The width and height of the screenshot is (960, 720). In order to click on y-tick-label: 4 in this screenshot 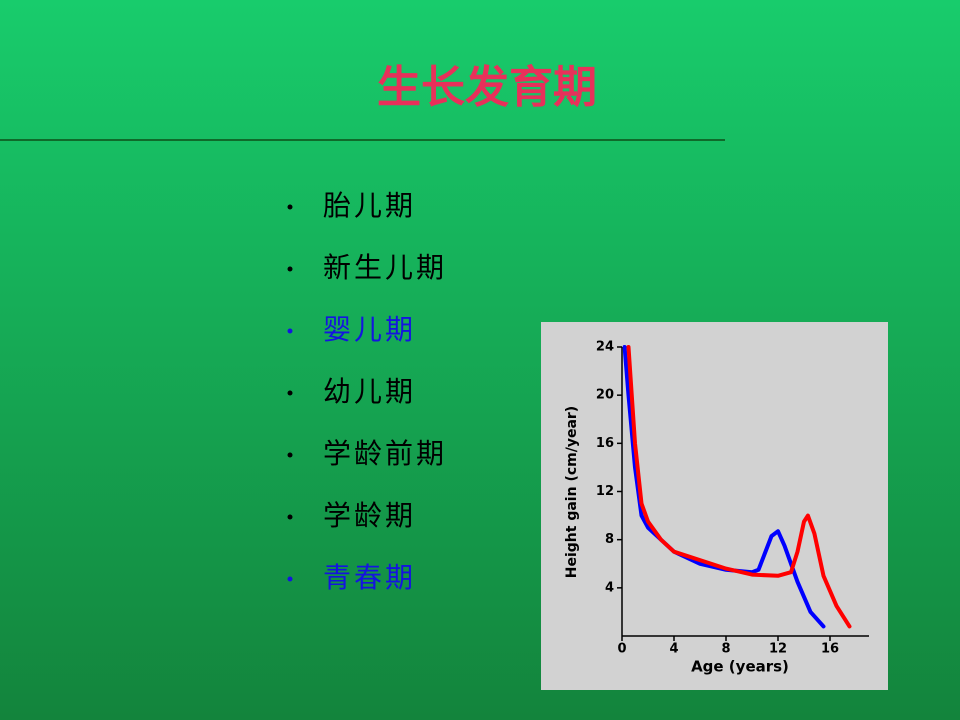, I will do `click(609, 587)`.